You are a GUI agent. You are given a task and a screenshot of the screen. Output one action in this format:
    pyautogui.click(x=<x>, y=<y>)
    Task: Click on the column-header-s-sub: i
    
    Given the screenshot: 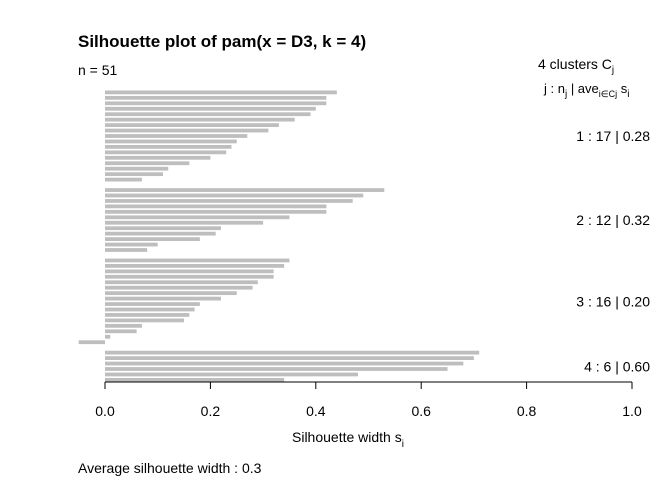 What is the action you would take?
    pyautogui.click(x=628, y=94)
    